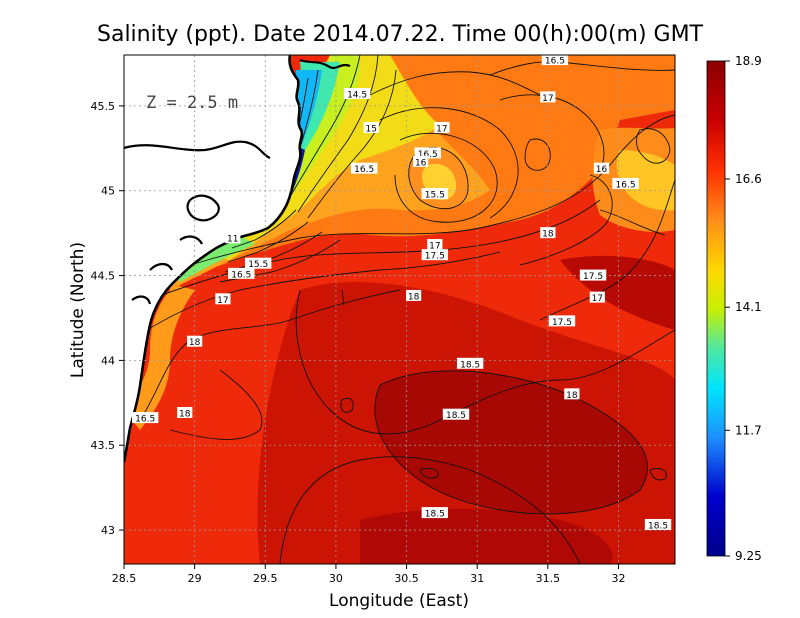 The image size is (800, 618). Describe the element at coordinates (108, 530) in the screenshot. I see `y-tick-label: 43` at that location.